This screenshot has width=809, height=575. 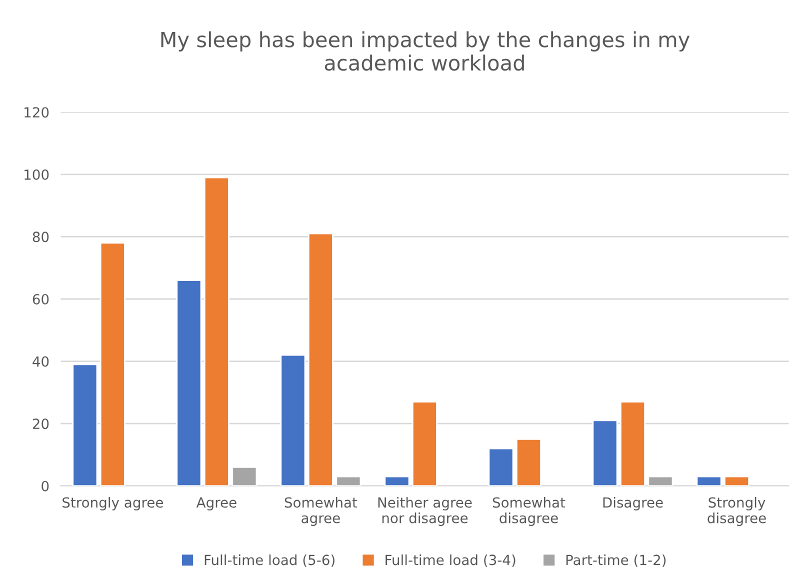 I want to click on x-tick-label: Disagree, so click(x=633, y=503).